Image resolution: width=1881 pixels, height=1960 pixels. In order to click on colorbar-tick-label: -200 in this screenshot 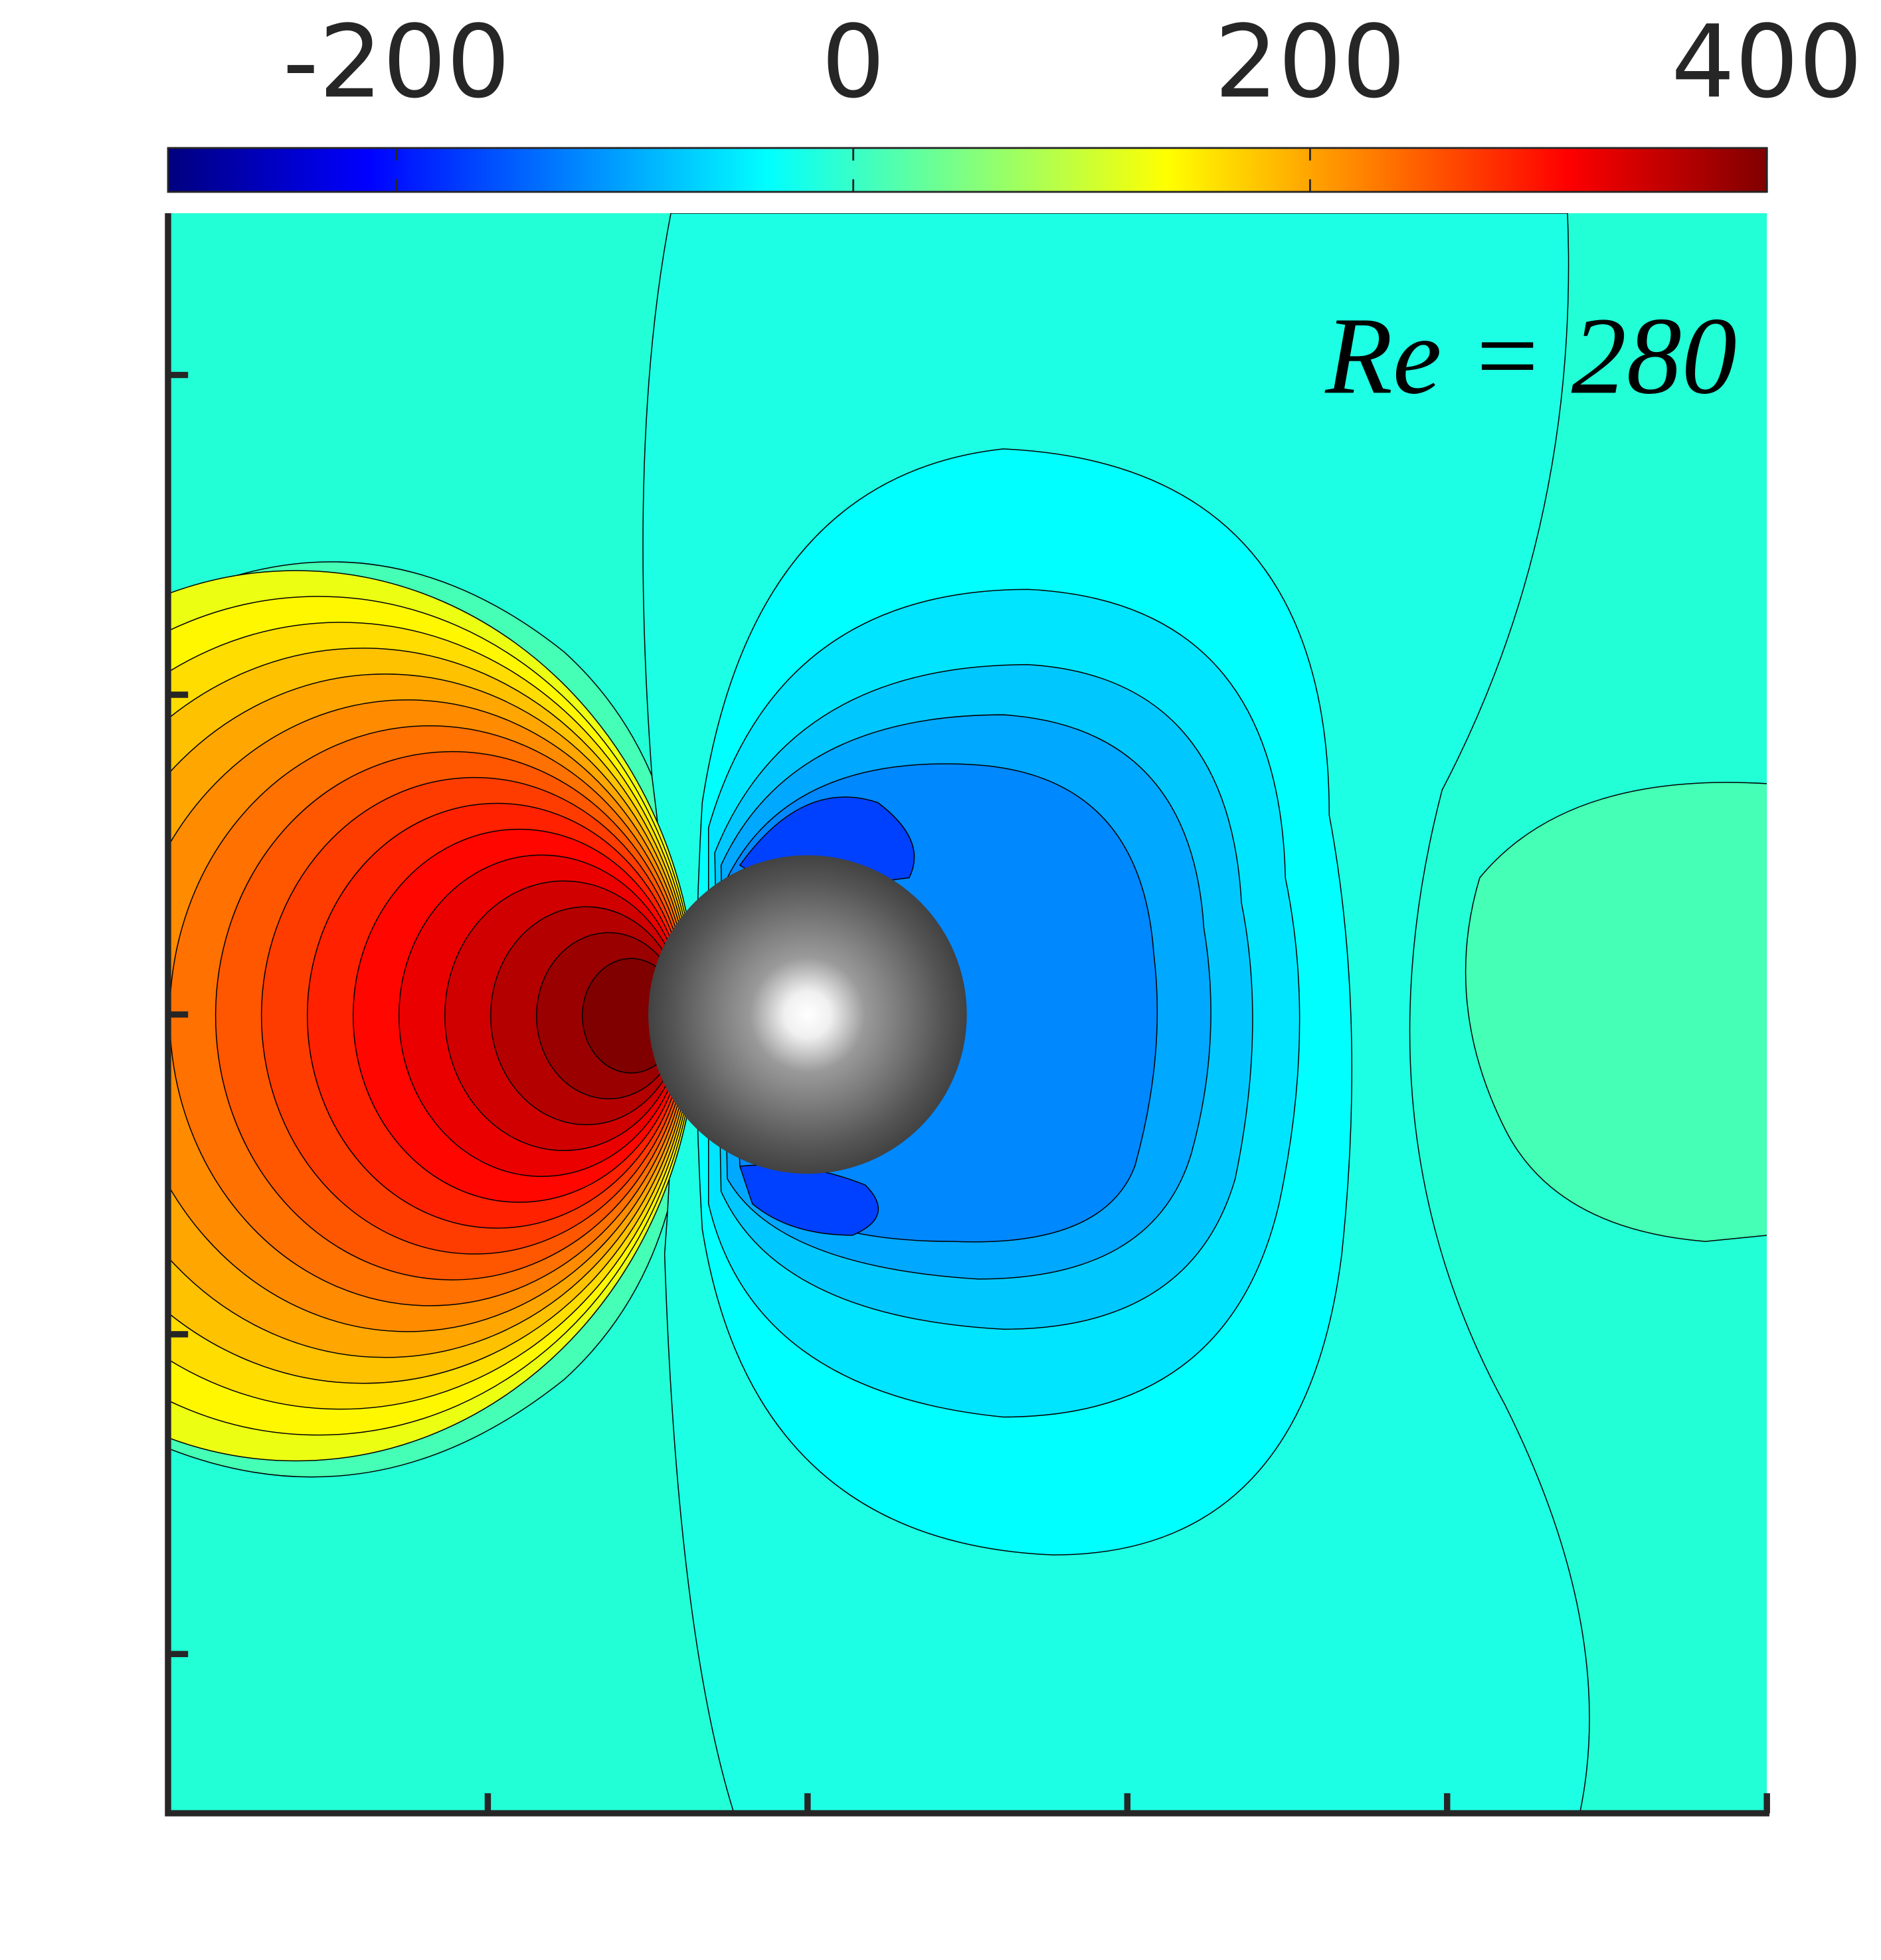, I will do `click(396, 62)`.